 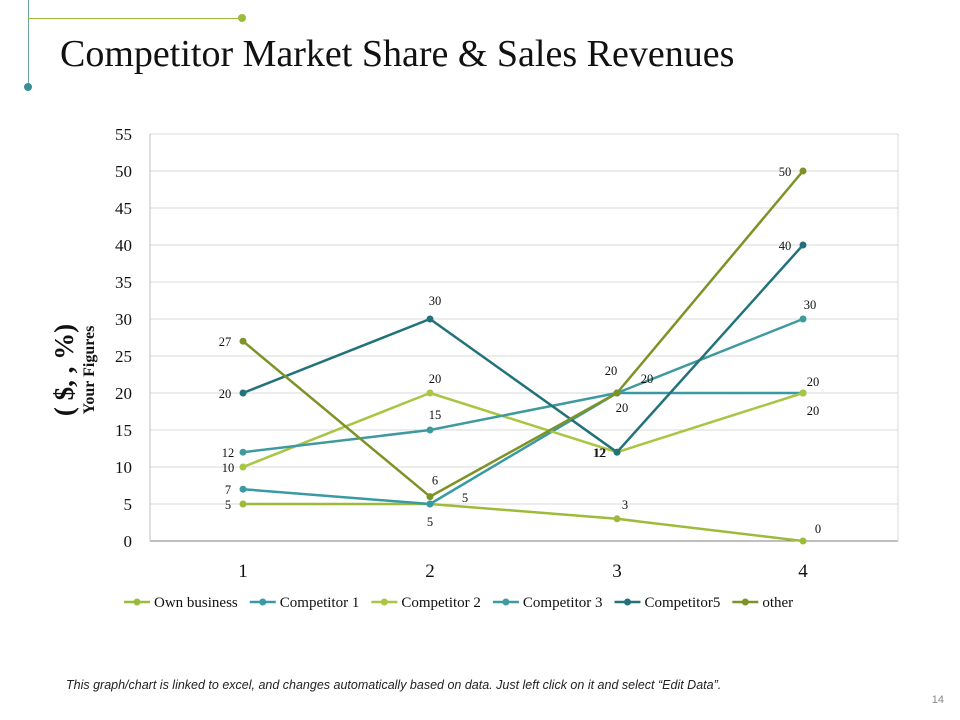 I want to click on legend-entry: other, so click(x=762, y=603).